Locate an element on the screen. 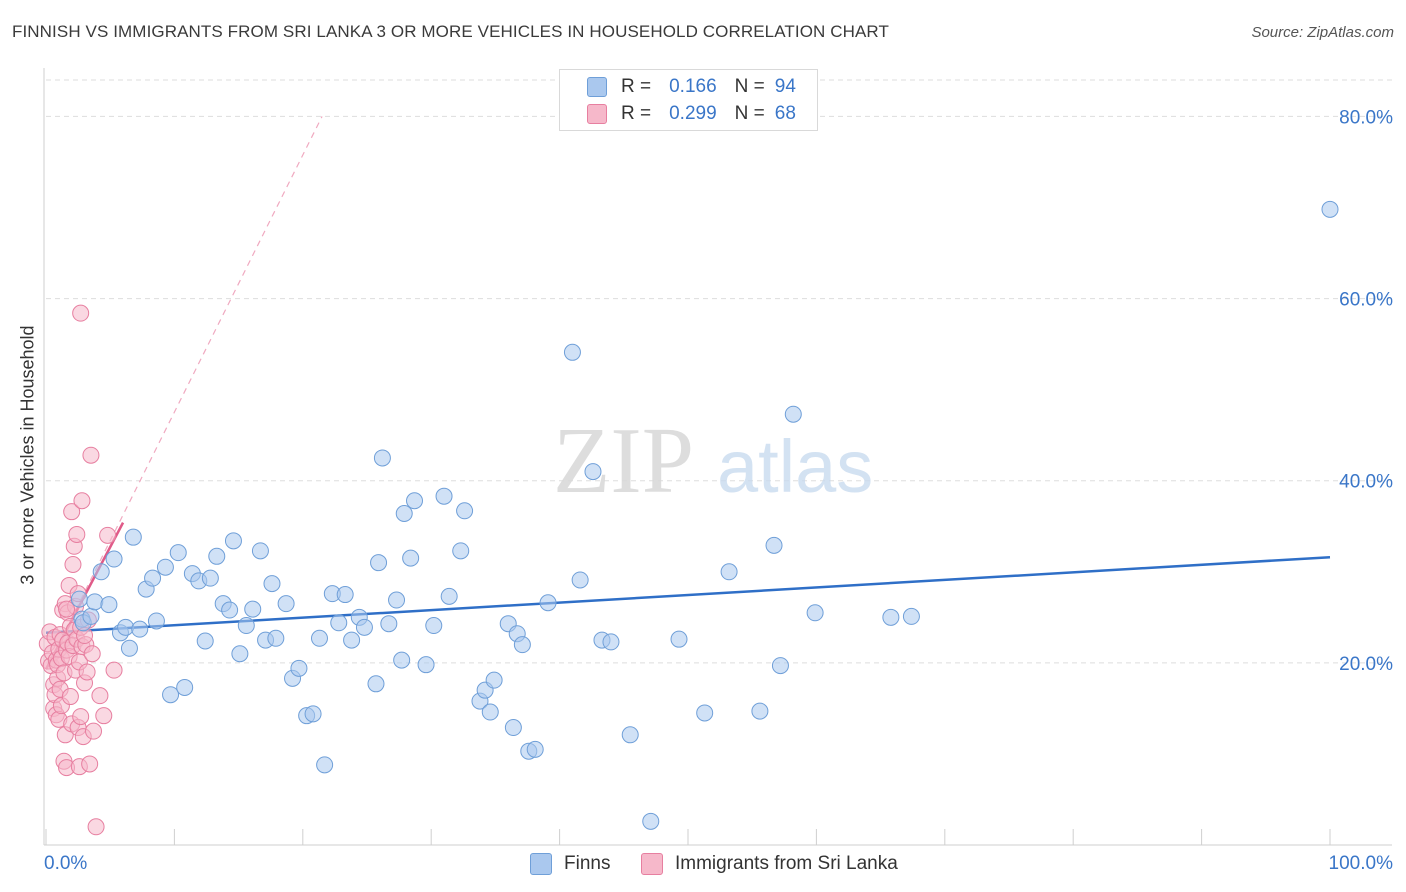  r-value: 0.299 is located at coordinates (693, 113).